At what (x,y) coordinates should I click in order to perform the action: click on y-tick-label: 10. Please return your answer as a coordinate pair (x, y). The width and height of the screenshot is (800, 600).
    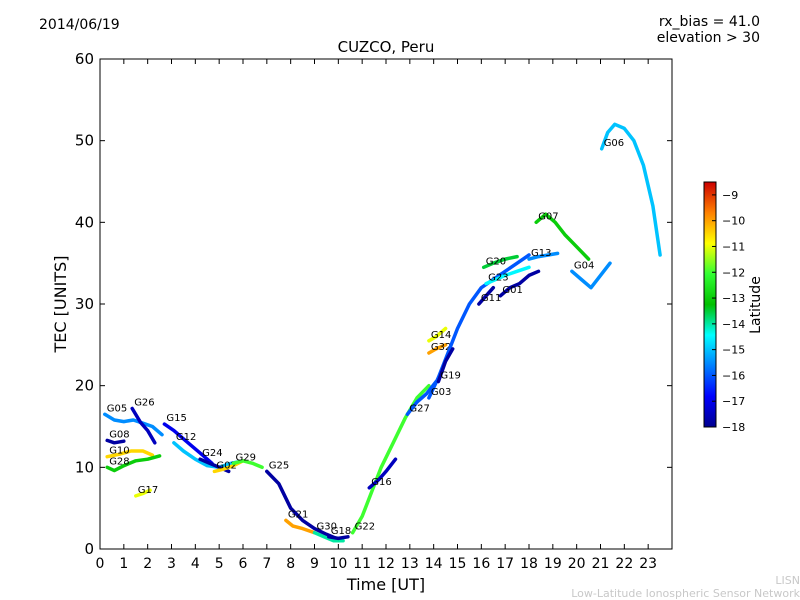
    Looking at the image, I should click on (84, 467).